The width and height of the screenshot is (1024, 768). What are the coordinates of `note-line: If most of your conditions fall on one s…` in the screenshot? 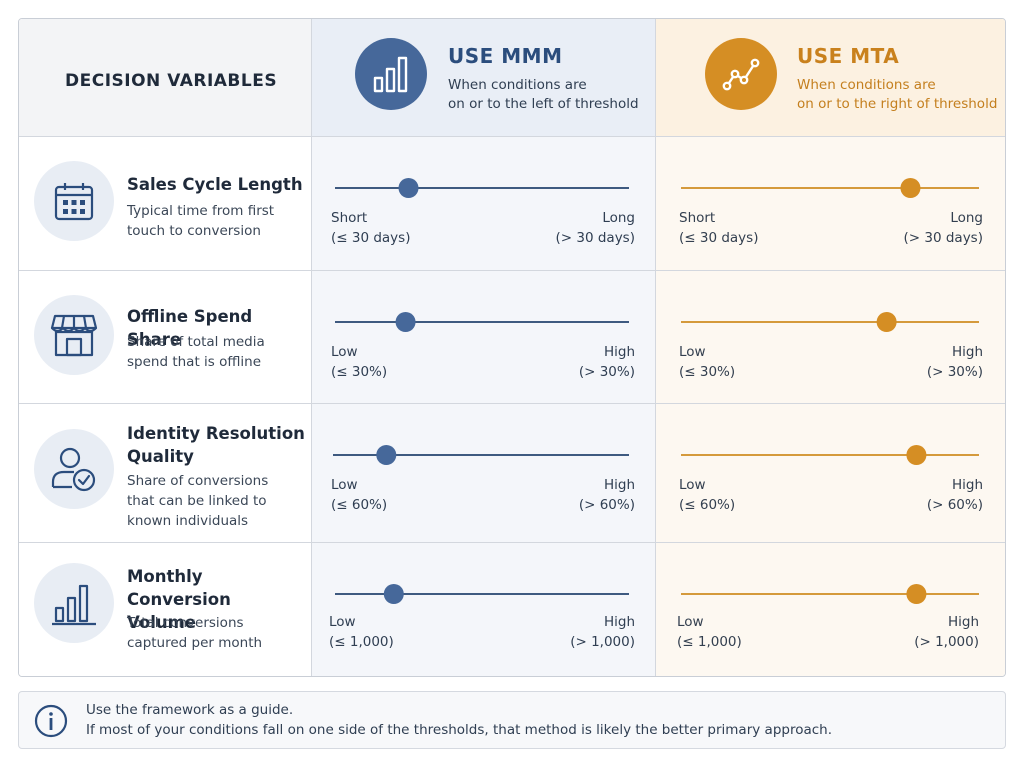 It's located at (459, 730).